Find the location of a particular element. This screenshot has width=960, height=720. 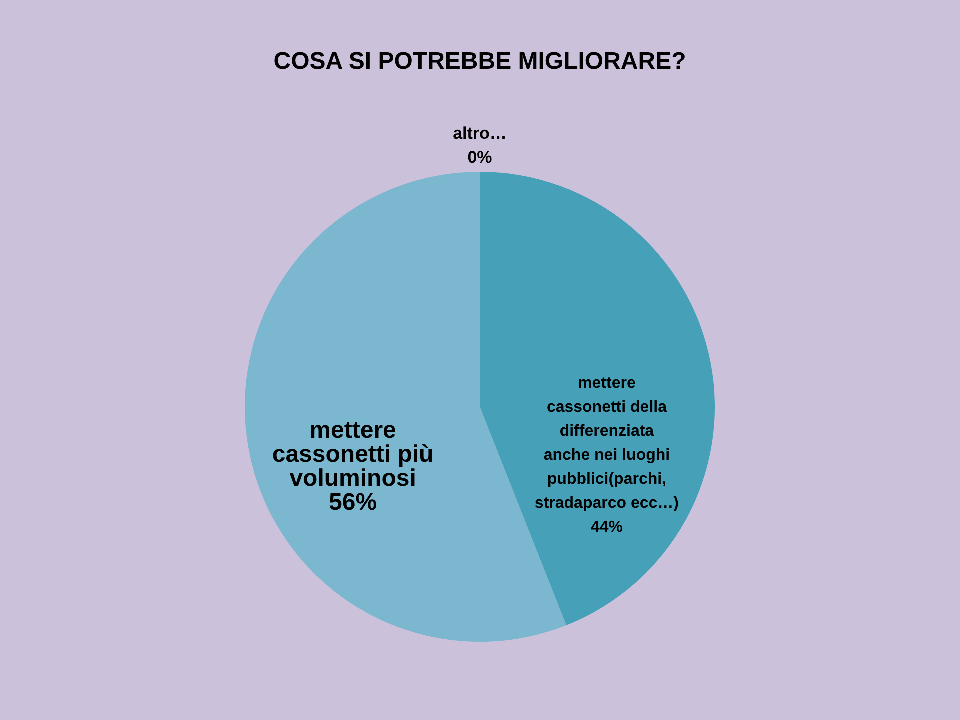

chart-title: COSA SI POTREBBE MIGLIORARE? is located at coordinates (480, 61).